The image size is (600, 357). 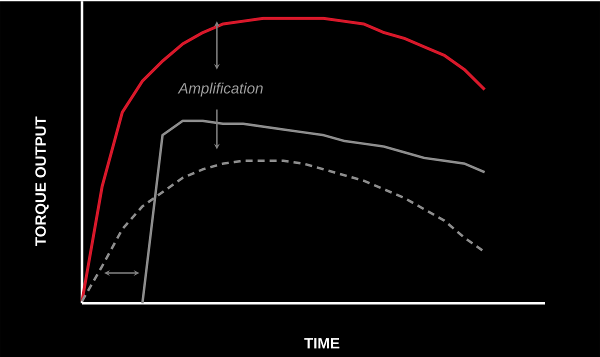 What do you see at coordinates (220, 89) in the screenshot?
I see `annotation: Amplification` at bounding box center [220, 89].